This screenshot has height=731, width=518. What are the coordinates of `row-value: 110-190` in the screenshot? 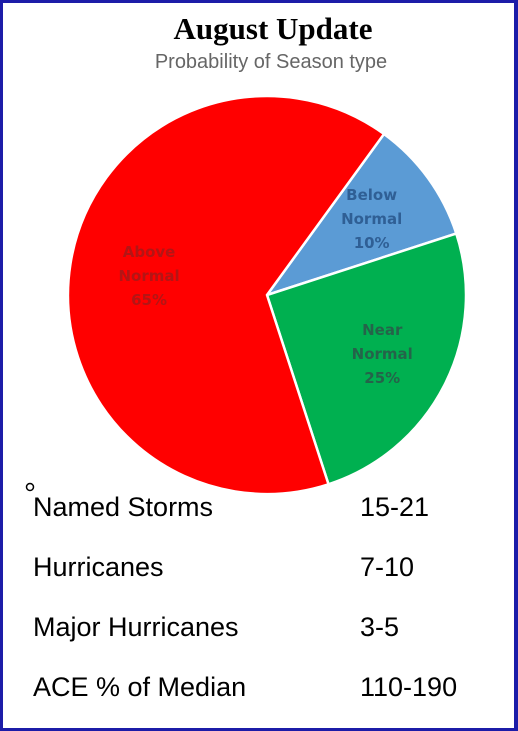 It's located at (409, 687).